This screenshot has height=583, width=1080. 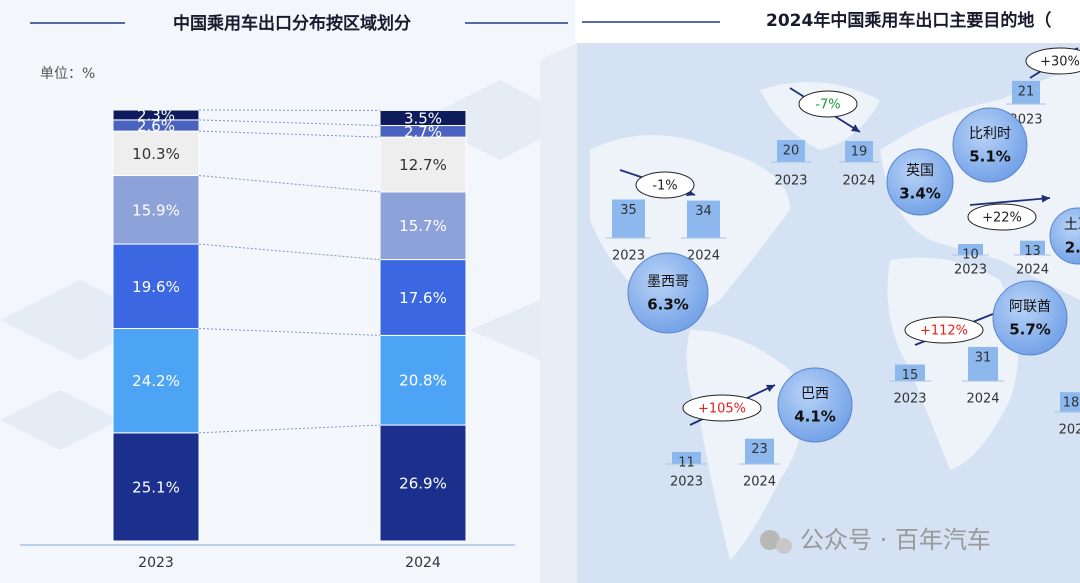 I want to click on watermark-text: 公众号 · 百年汽车, so click(x=895, y=540).